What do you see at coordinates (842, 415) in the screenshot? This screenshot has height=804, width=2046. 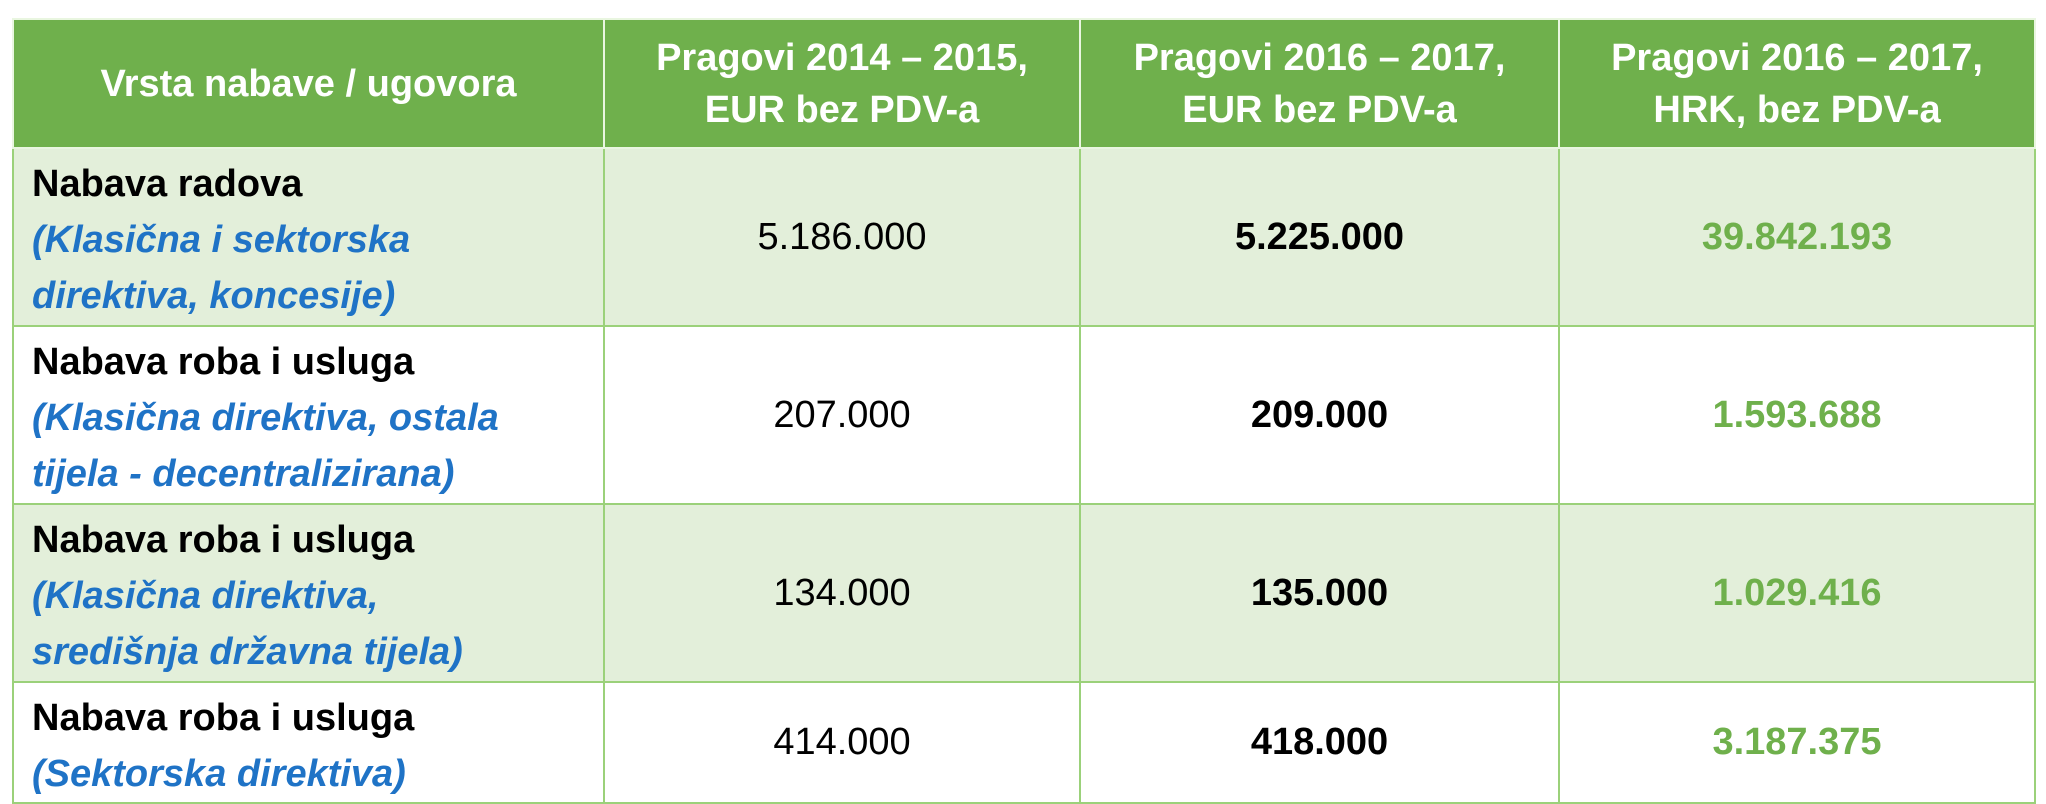 I see `eur-2014-2015-value: 207.000` at bounding box center [842, 415].